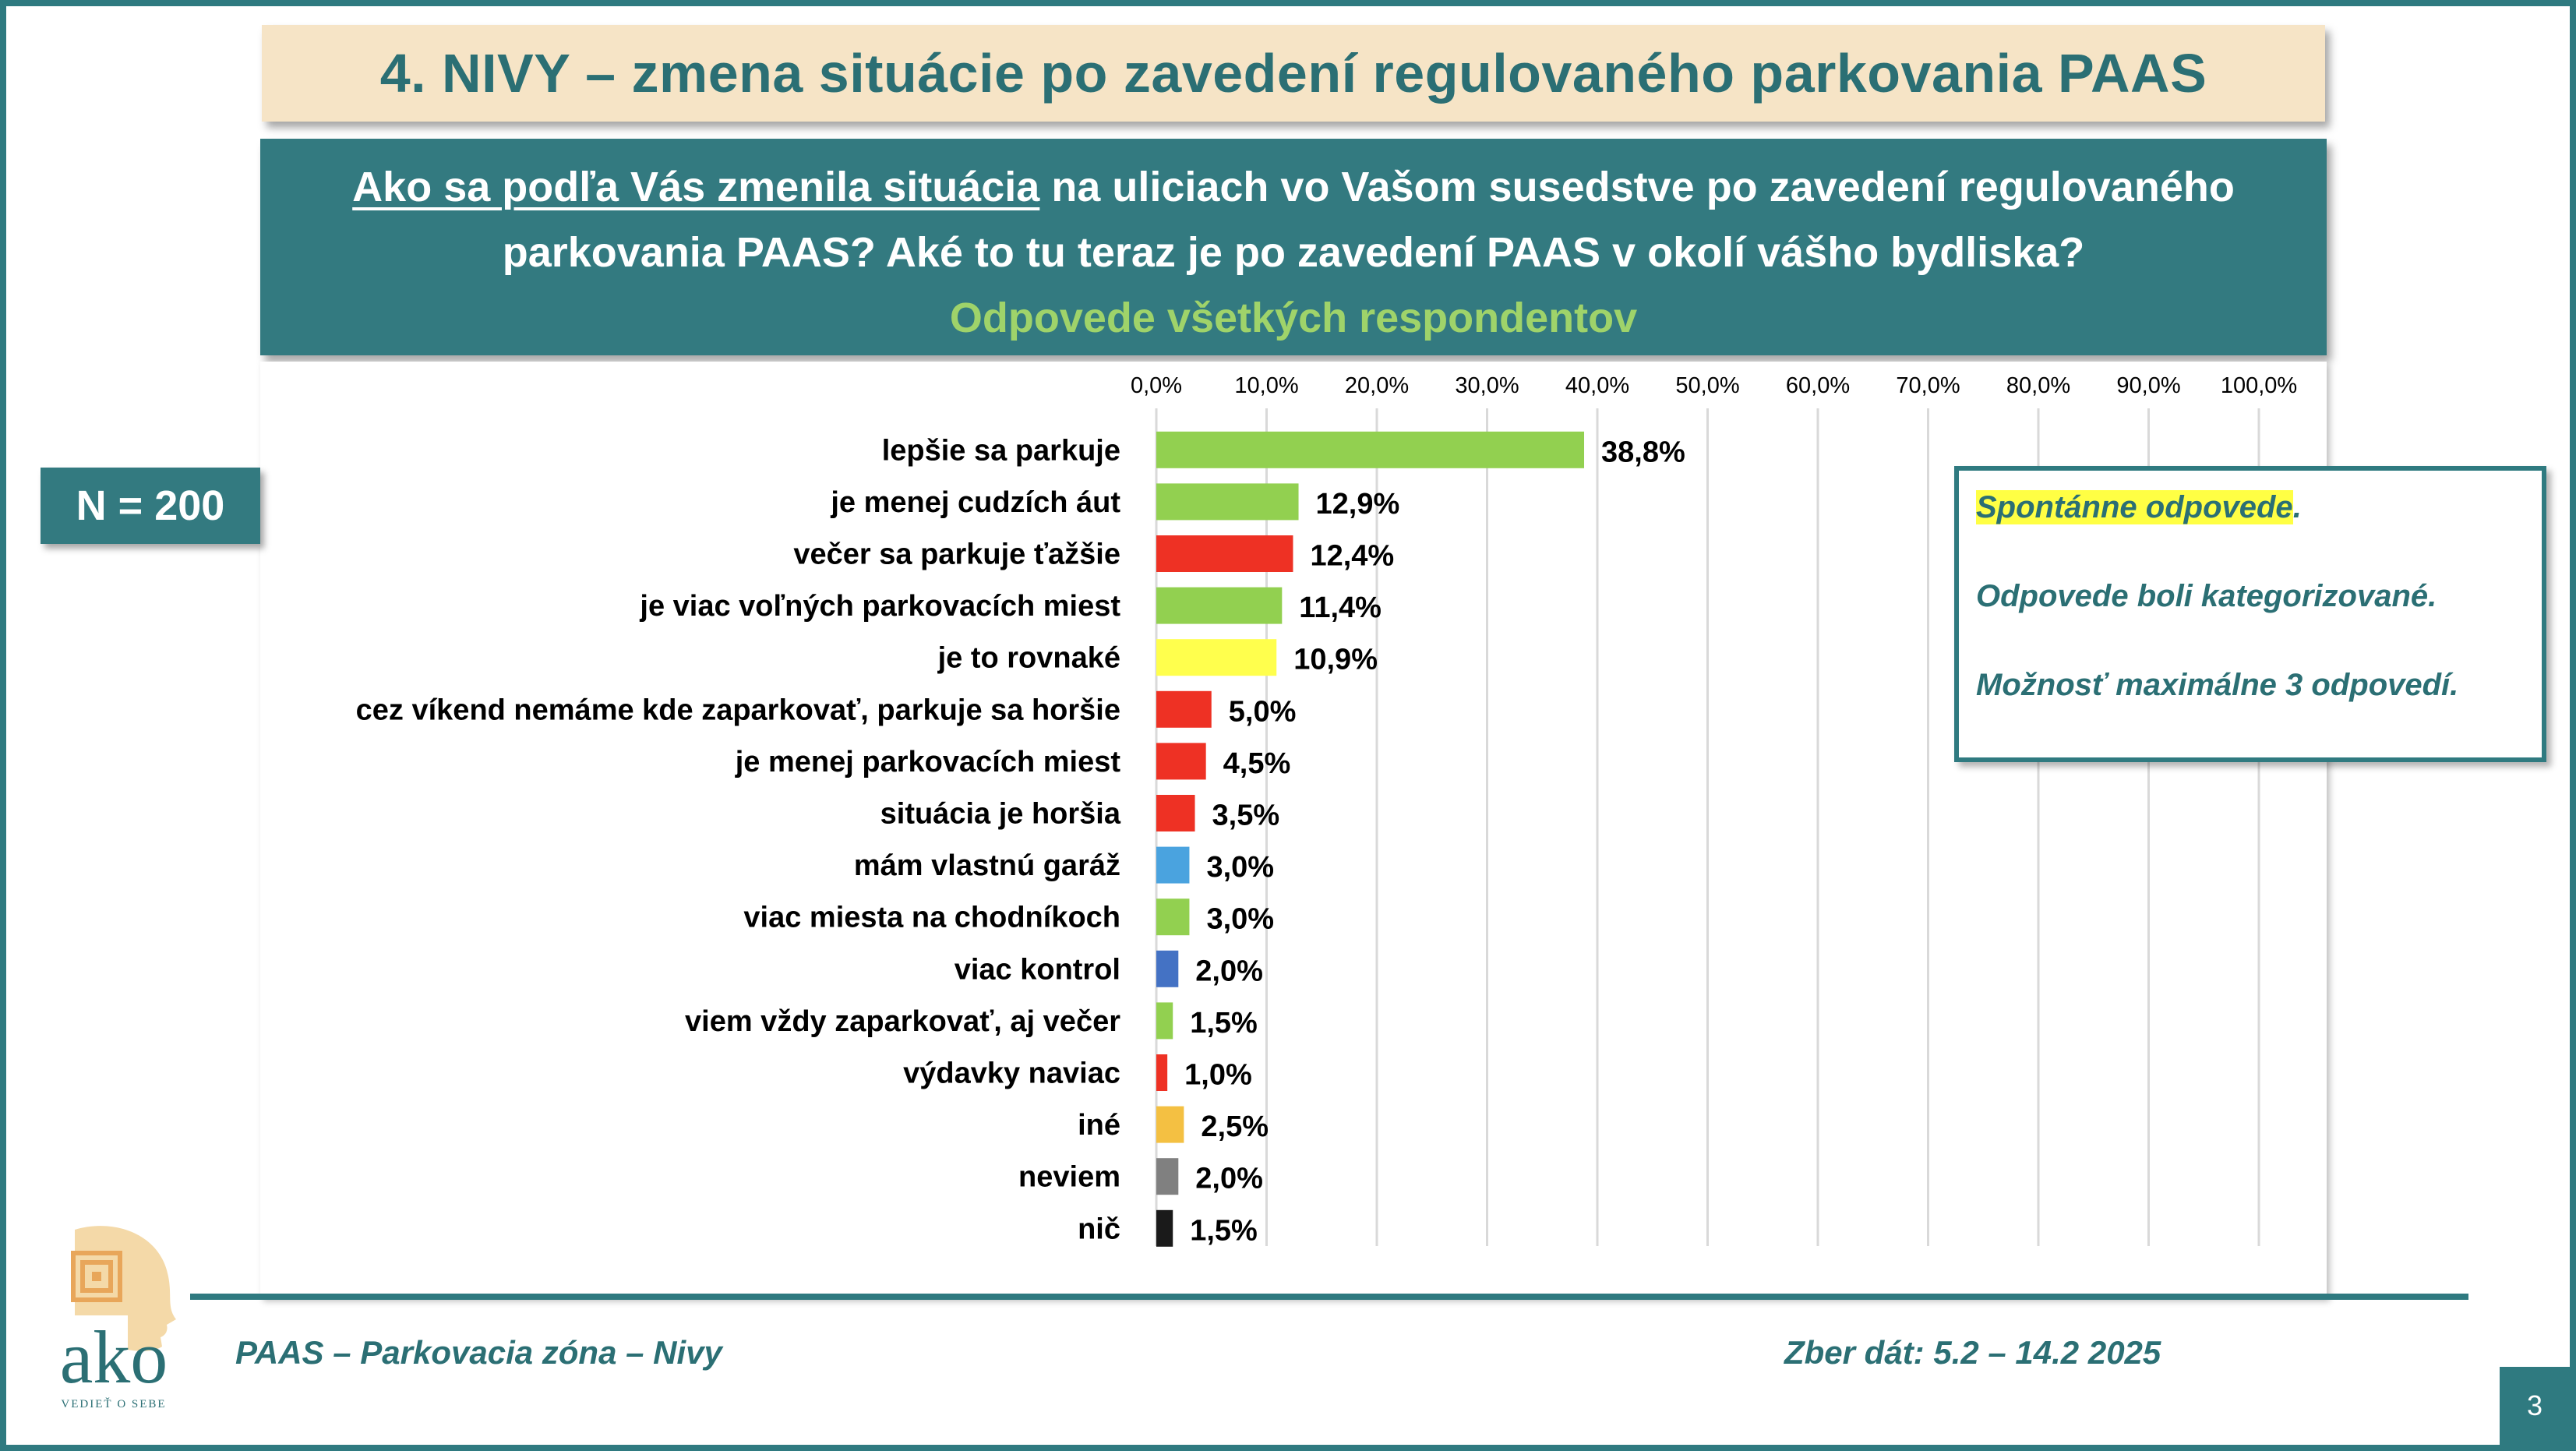 The image size is (2576, 1451). Describe the element at coordinates (956, 554) in the screenshot. I see `category-label: večer sa parkuje ťažšie` at that location.